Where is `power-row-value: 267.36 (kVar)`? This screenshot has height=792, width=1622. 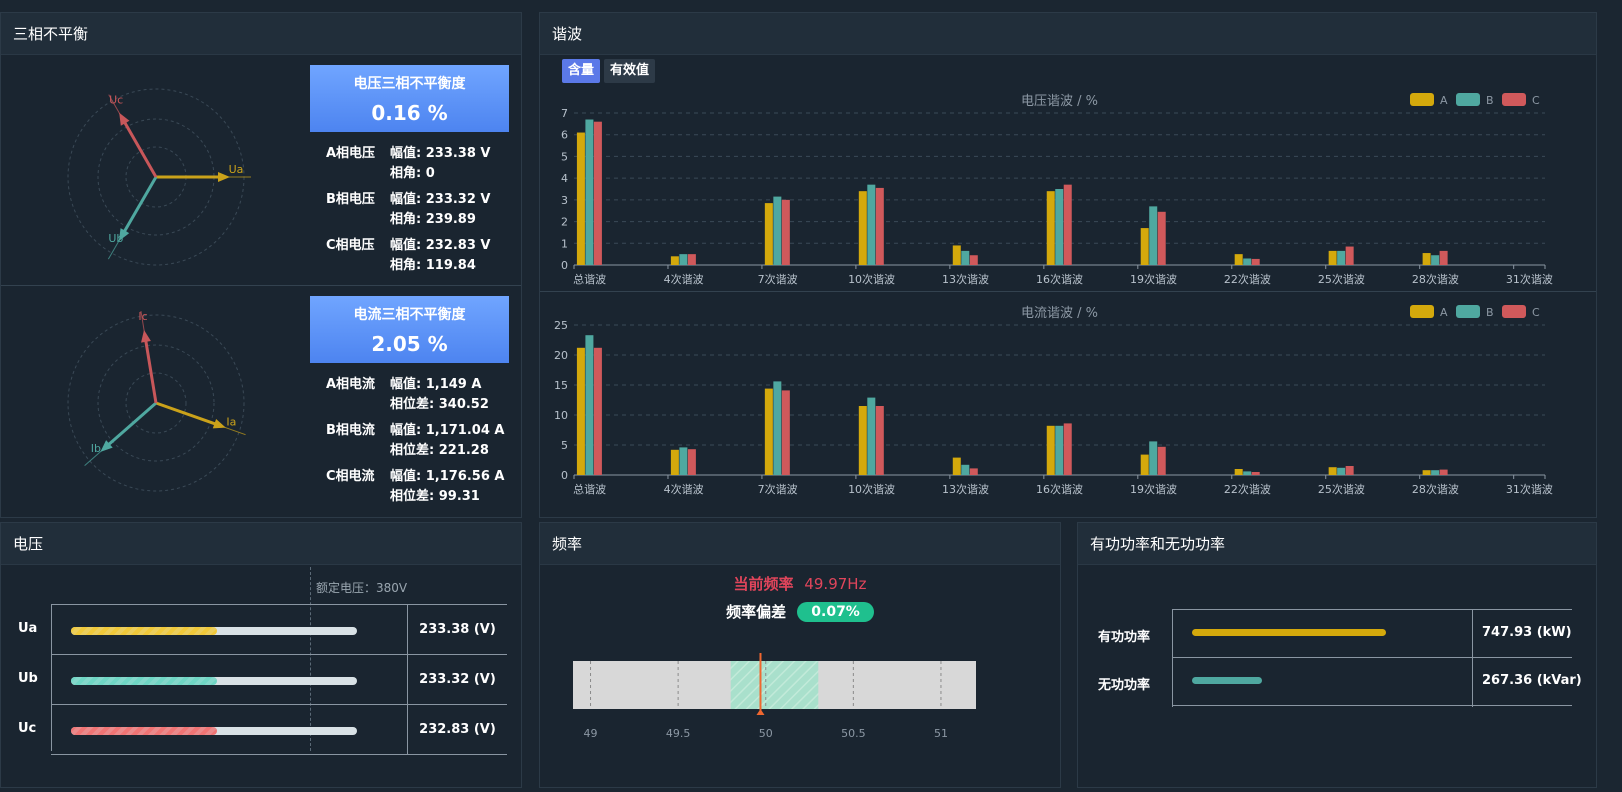 power-row-value: 267.36 (kVar) is located at coordinates (1532, 680).